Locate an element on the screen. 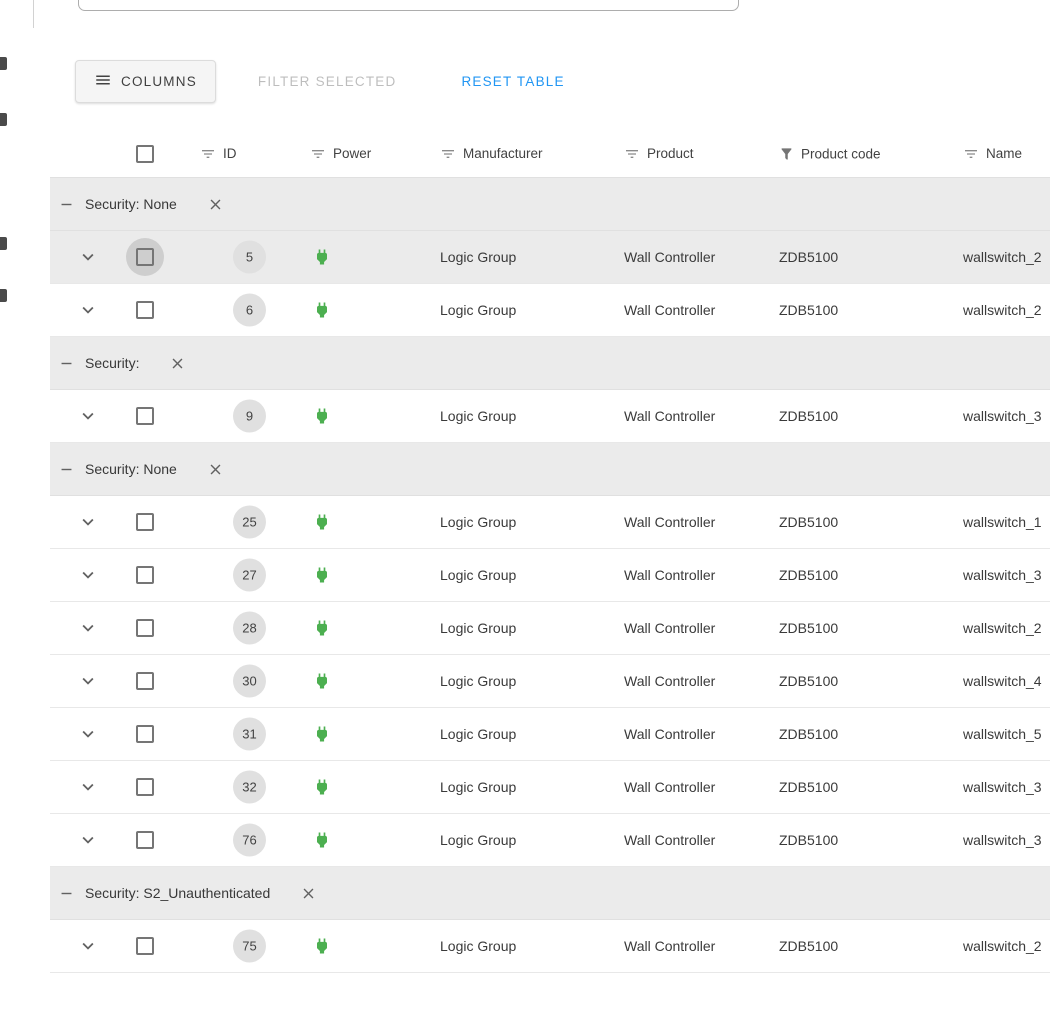 This screenshot has height=1012, width=1050. node-id-badge: 6 is located at coordinates (249, 310).